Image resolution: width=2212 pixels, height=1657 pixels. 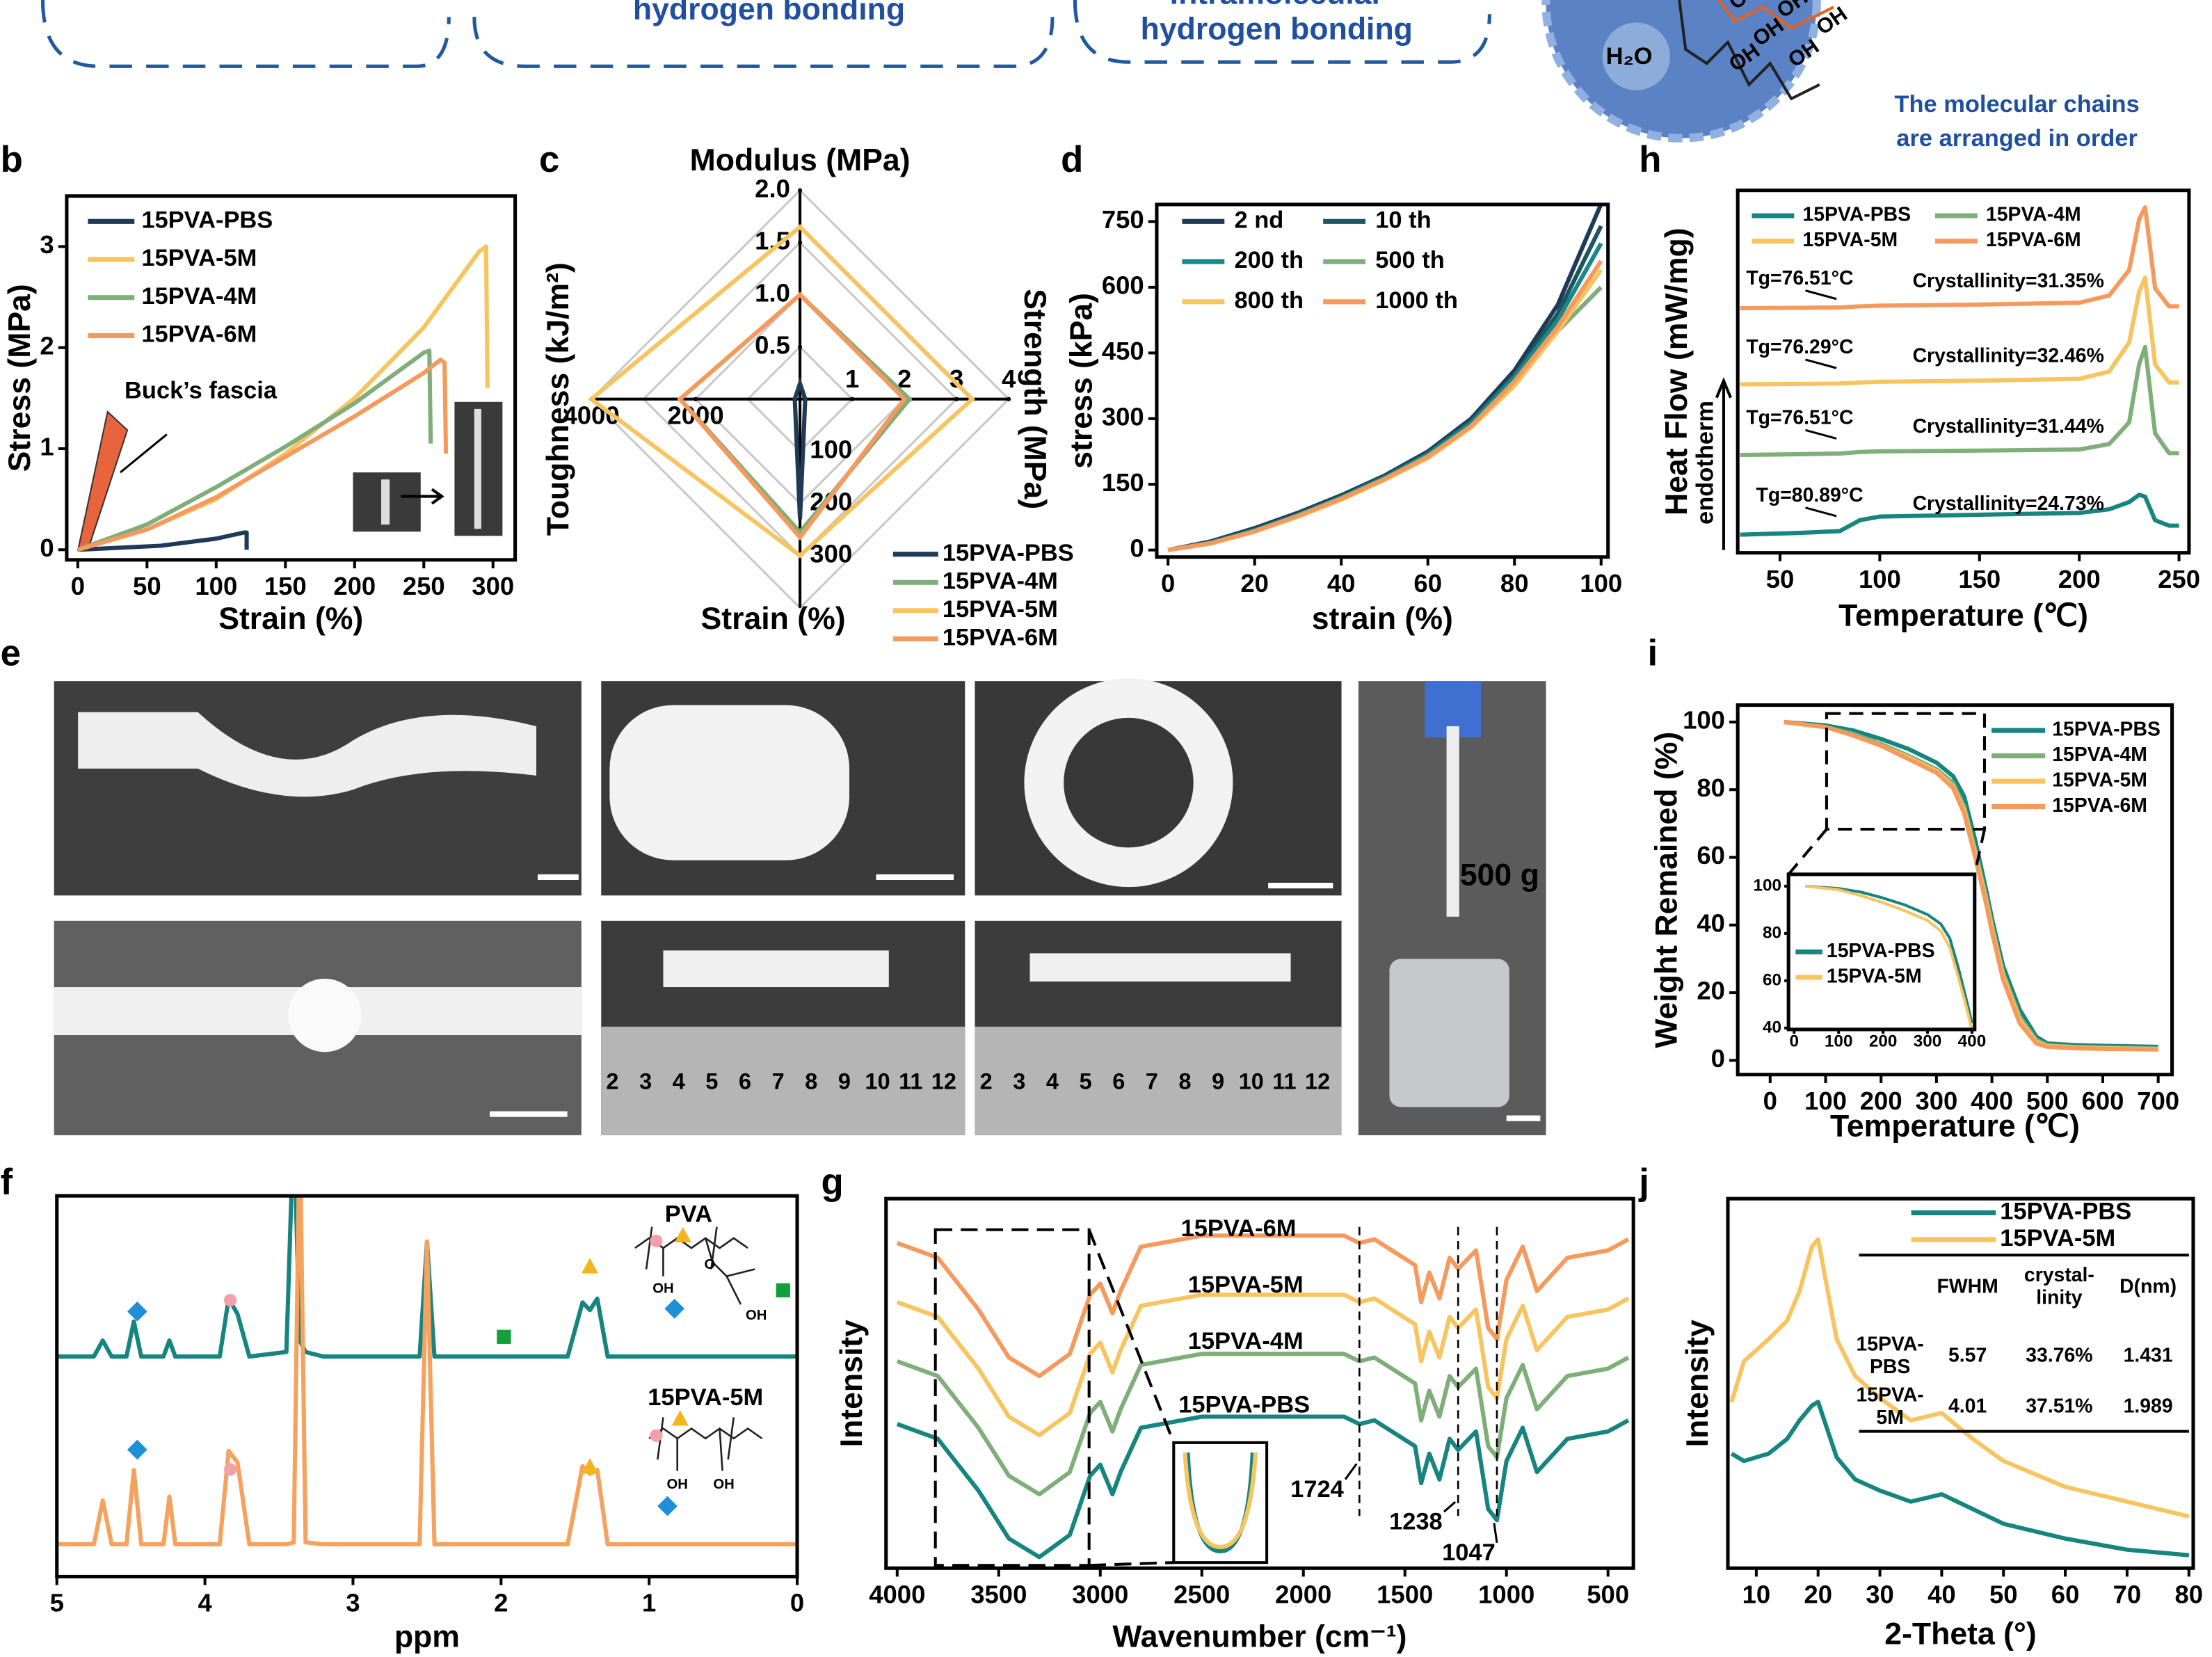 What do you see at coordinates (1160, 967) in the screenshot?
I see `stretched-strip` at bounding box center [1160, 967].